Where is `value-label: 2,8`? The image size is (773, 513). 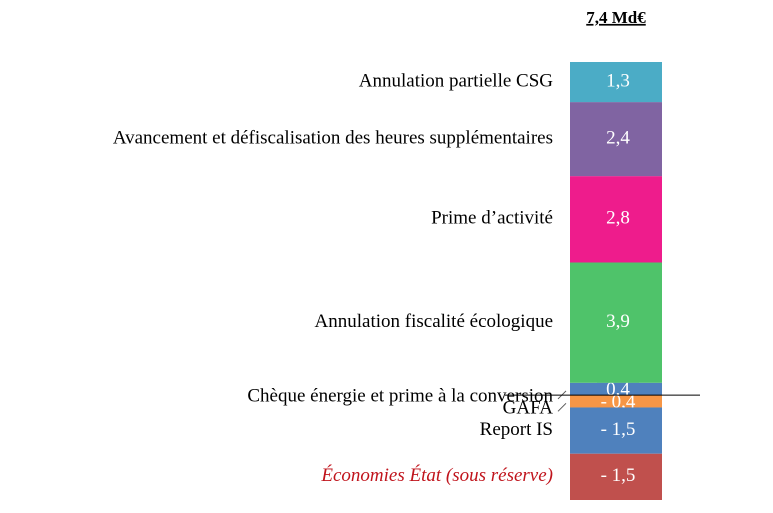 value-label: 2,8 is located at coordinates (618, 218).